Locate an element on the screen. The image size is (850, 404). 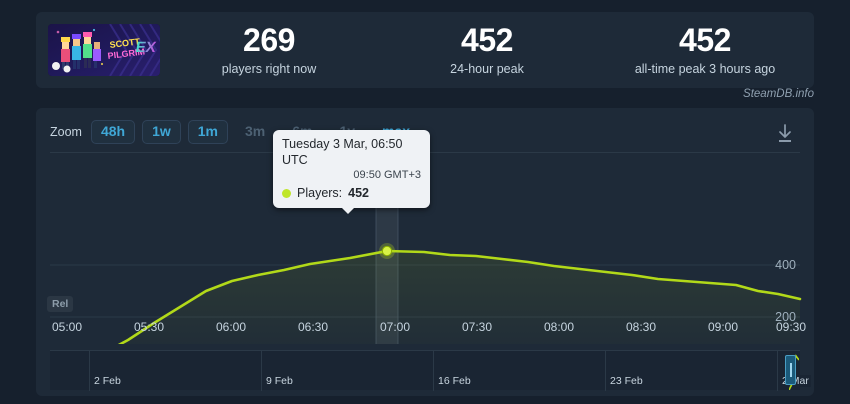
y-axis-label-400: 400 is located at coordinates (785, 265).